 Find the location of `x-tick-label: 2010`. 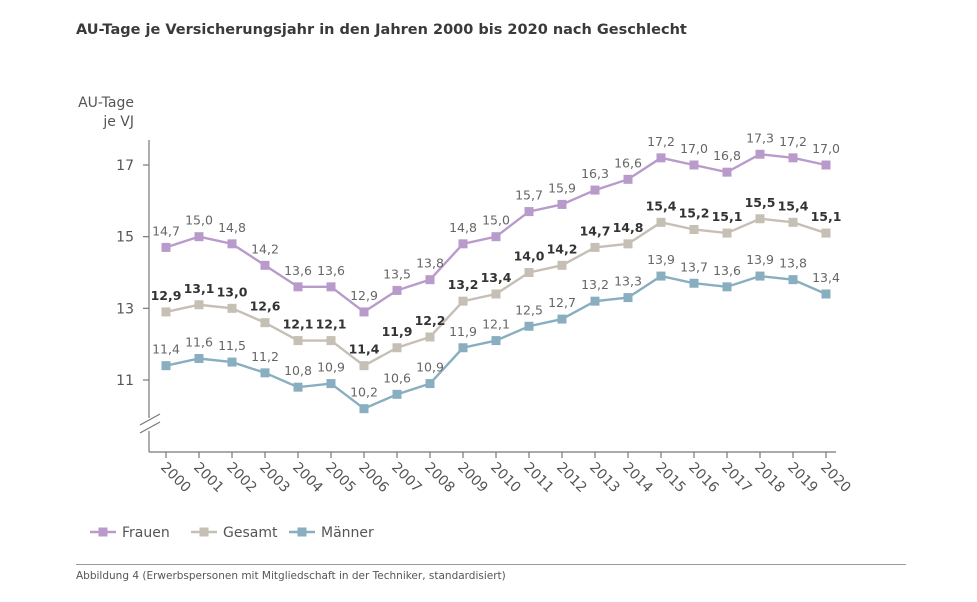

x-tick-label: 2010 is located at coordinates (505, 478).